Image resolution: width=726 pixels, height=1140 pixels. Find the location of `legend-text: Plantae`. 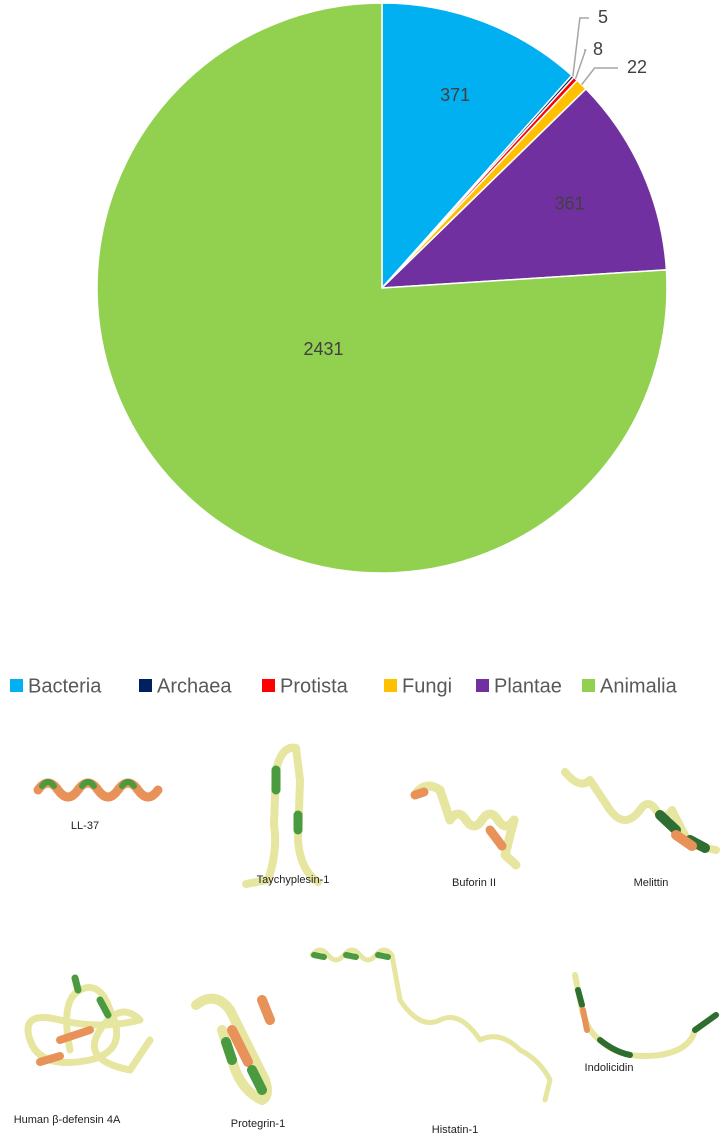

legend-text: Plantae is located at coordinates (528, 686).